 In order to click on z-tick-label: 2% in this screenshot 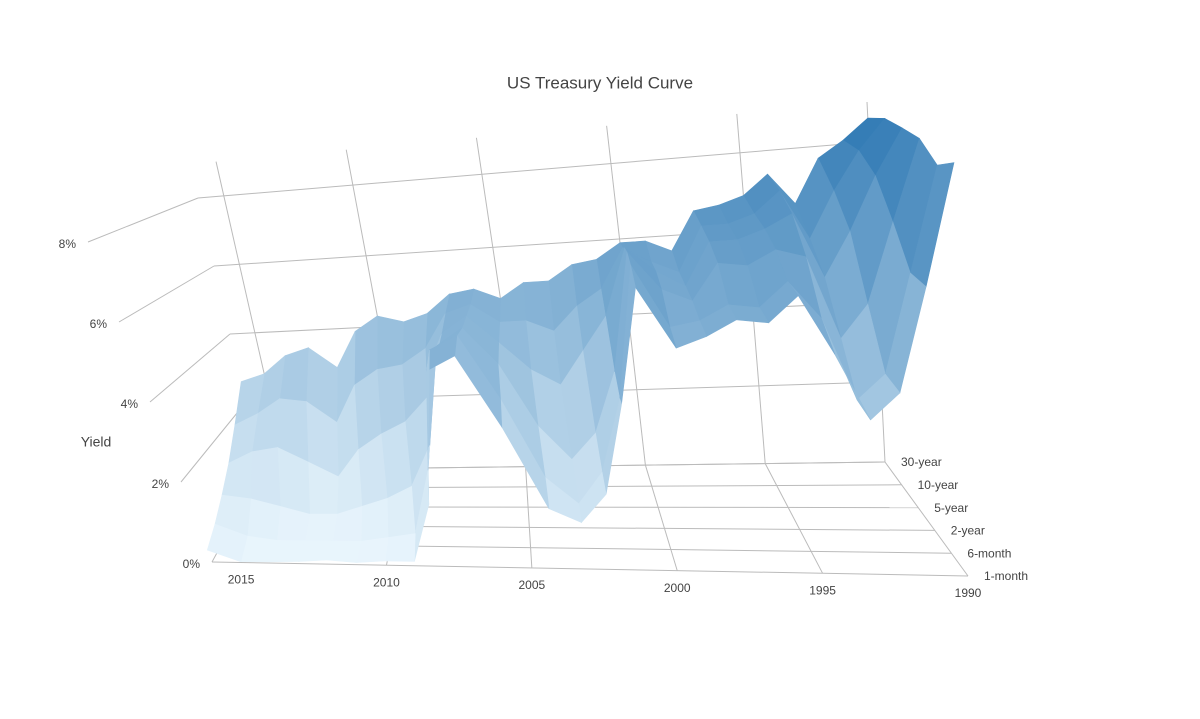, I will do `click(161, 484)`.